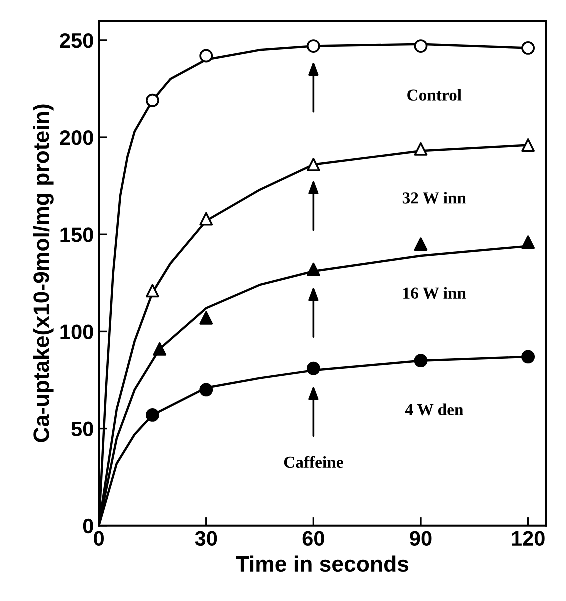 The image size is (566, 601). What do you see at coordinates (322, 564) in the screenshot?
I see `x-axis-title: Time in seconds` at bounding box center [322, 564].